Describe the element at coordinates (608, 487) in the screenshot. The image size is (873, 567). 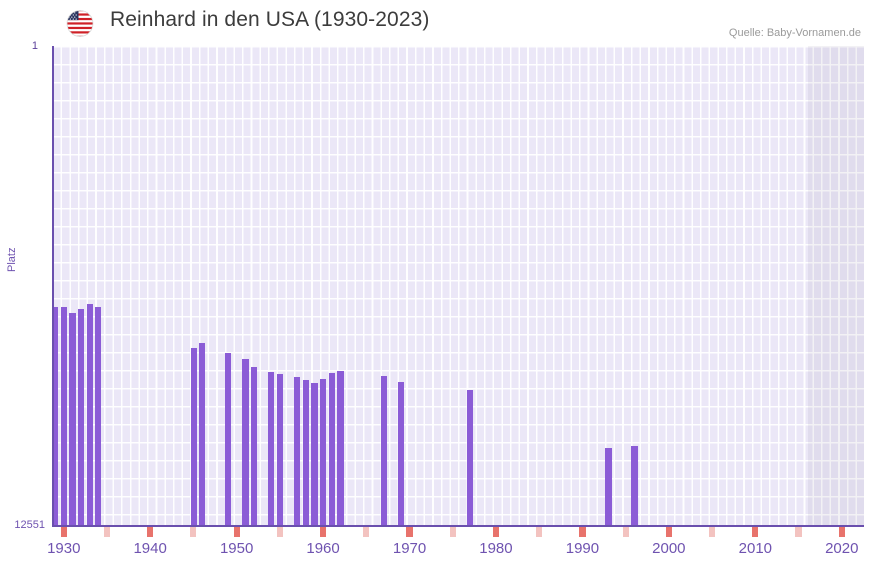
I see `bar-1994` at that location.